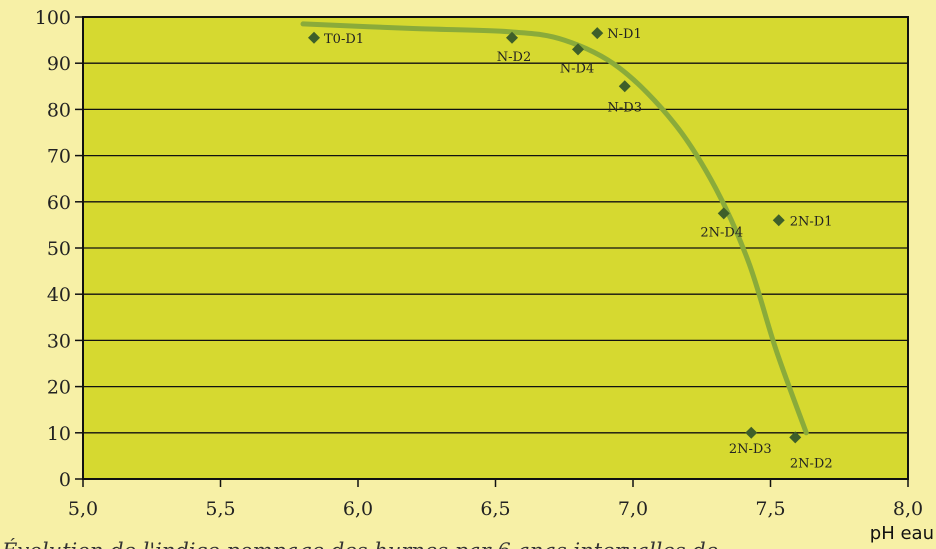 This screenshot has height=549, width=936. What do you see at coordinates (811, 221) in the screenshot?
I see `data-point-label: 2N-D1` at bounding box center [811, 221].